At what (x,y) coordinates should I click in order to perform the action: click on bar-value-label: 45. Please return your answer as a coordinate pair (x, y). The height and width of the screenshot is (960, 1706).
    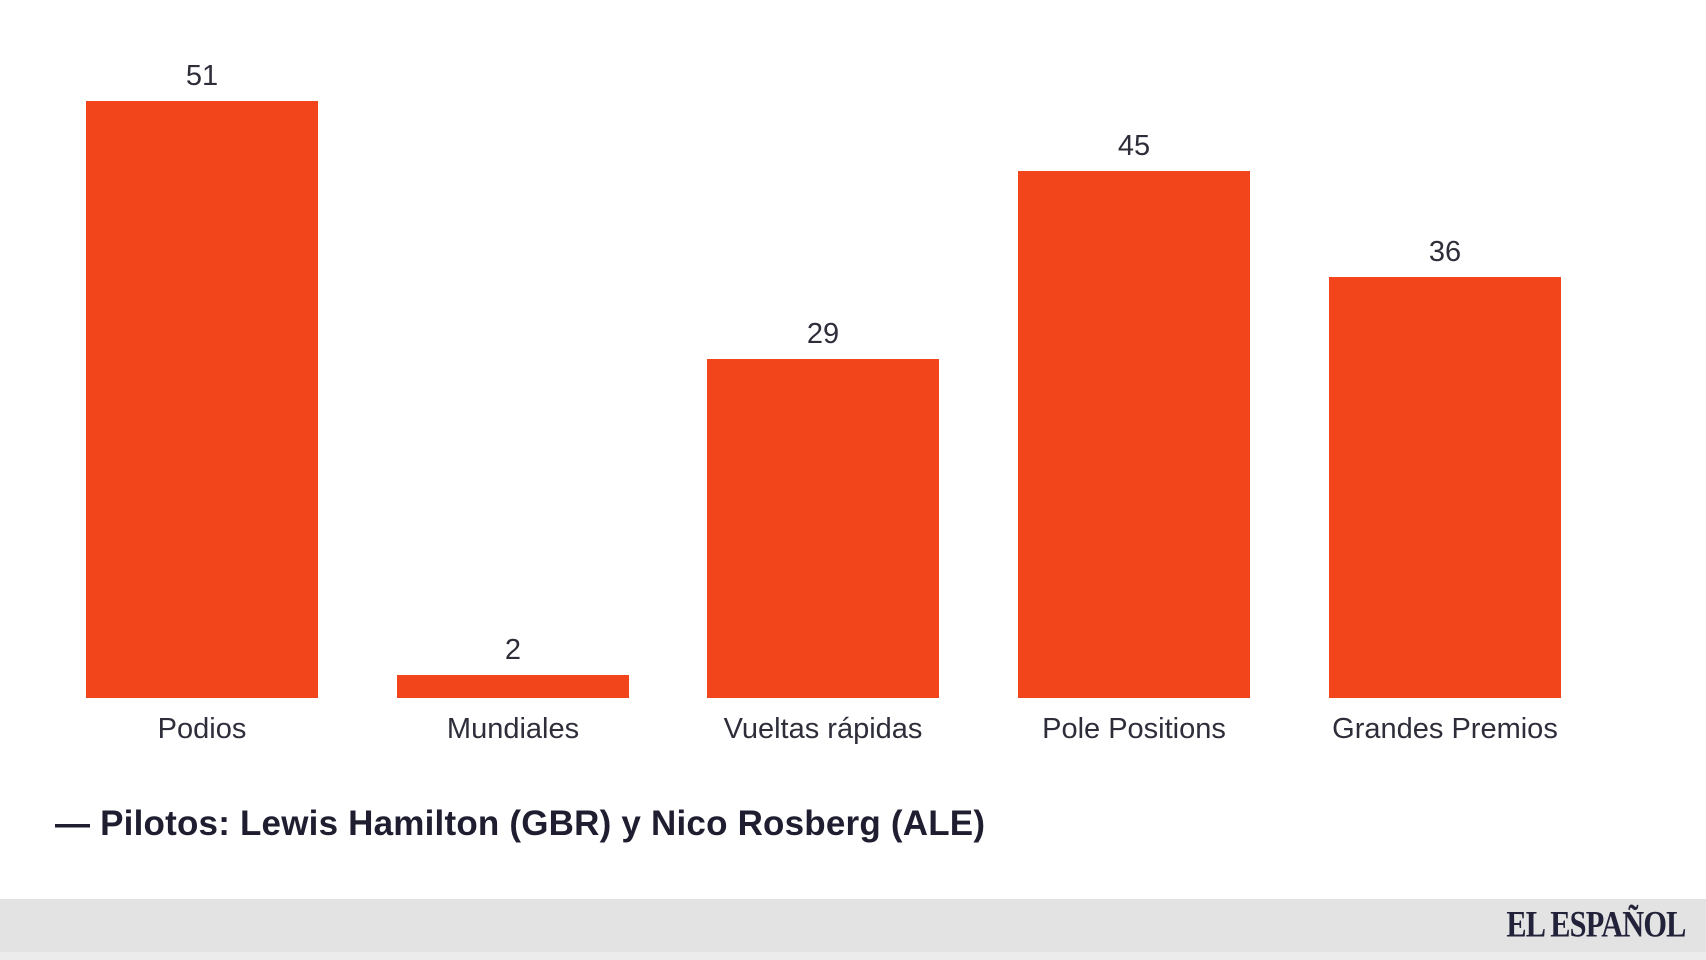
    Looking at the image, I should click on (1134, 146).